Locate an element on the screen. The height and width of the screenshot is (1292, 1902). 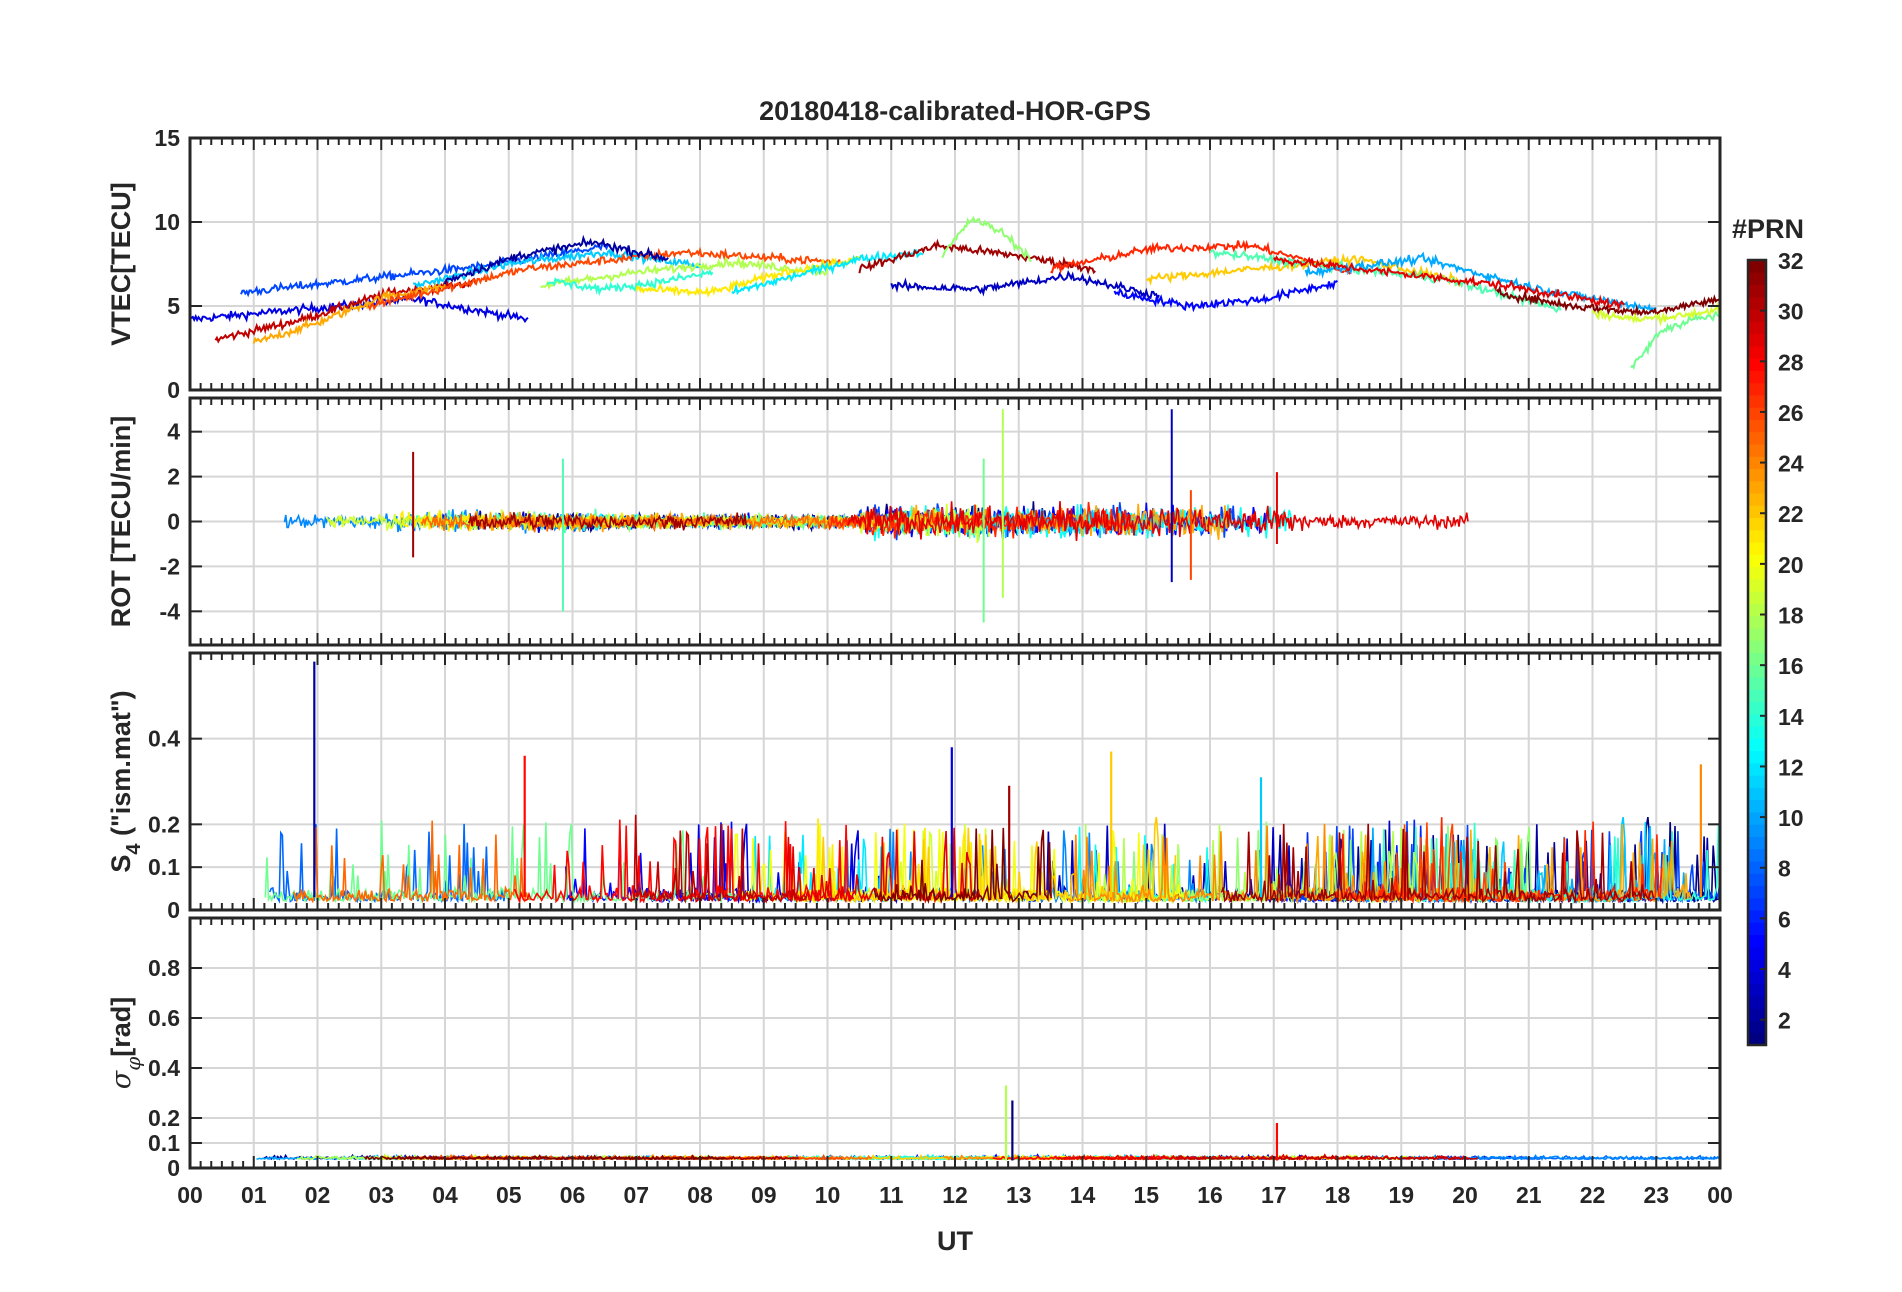
colorbar-tick-label: 26 is located at coordinates (1791, 413).